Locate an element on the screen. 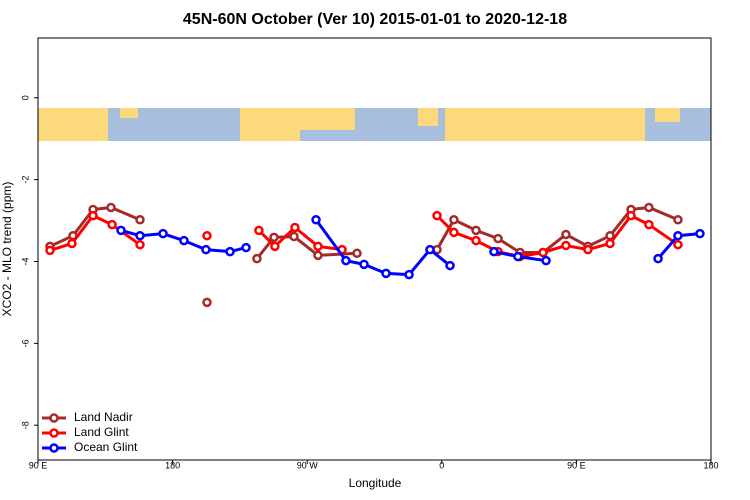 This screenshot has width=750, height=500. legend-label: Ocean Glint is located at coordinates (106, 447).